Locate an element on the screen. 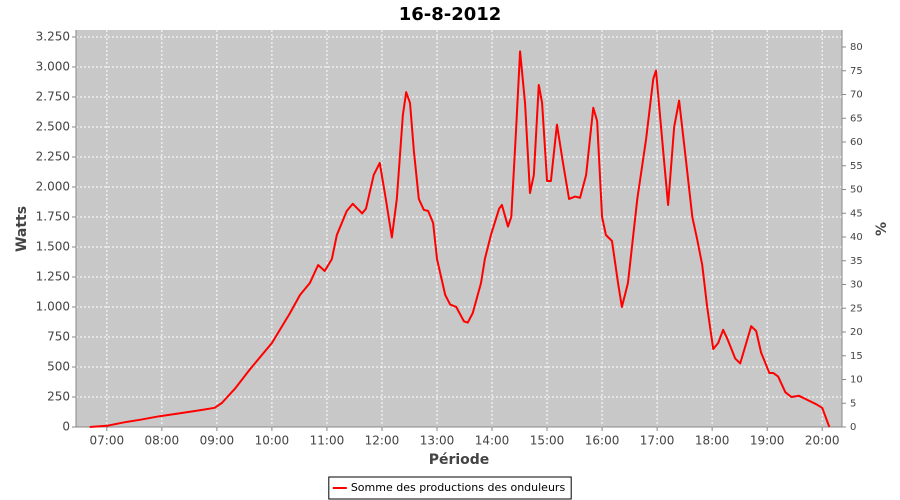  legend-box is located at coordinates (450, 488).